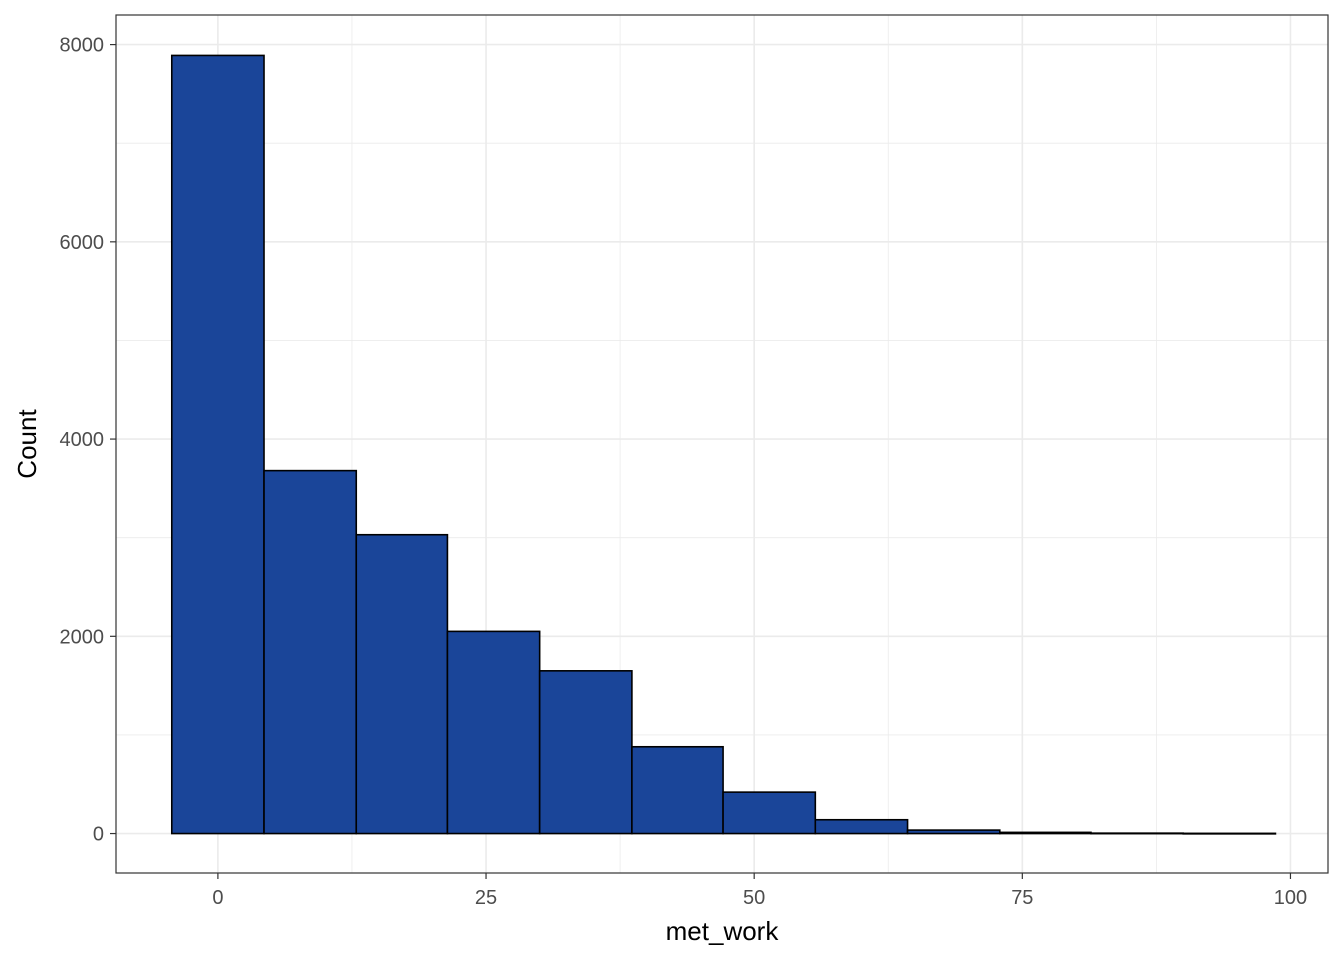 The image size is (1344, 960). What do you see at coordinates (82, 440) in the screenshot?
I see `y-tick-label: 4000` at bounding box center [82, 440].